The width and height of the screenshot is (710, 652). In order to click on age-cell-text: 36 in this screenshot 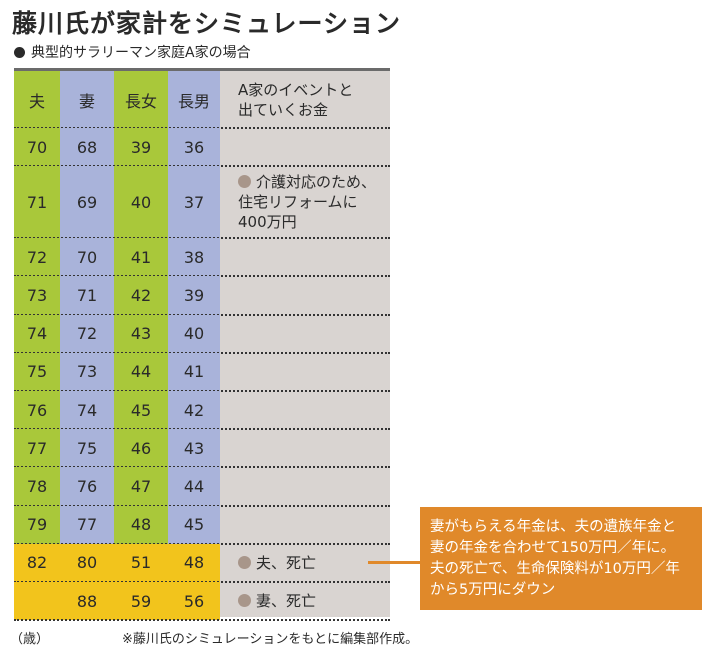, I will do `click(194, 147)`.